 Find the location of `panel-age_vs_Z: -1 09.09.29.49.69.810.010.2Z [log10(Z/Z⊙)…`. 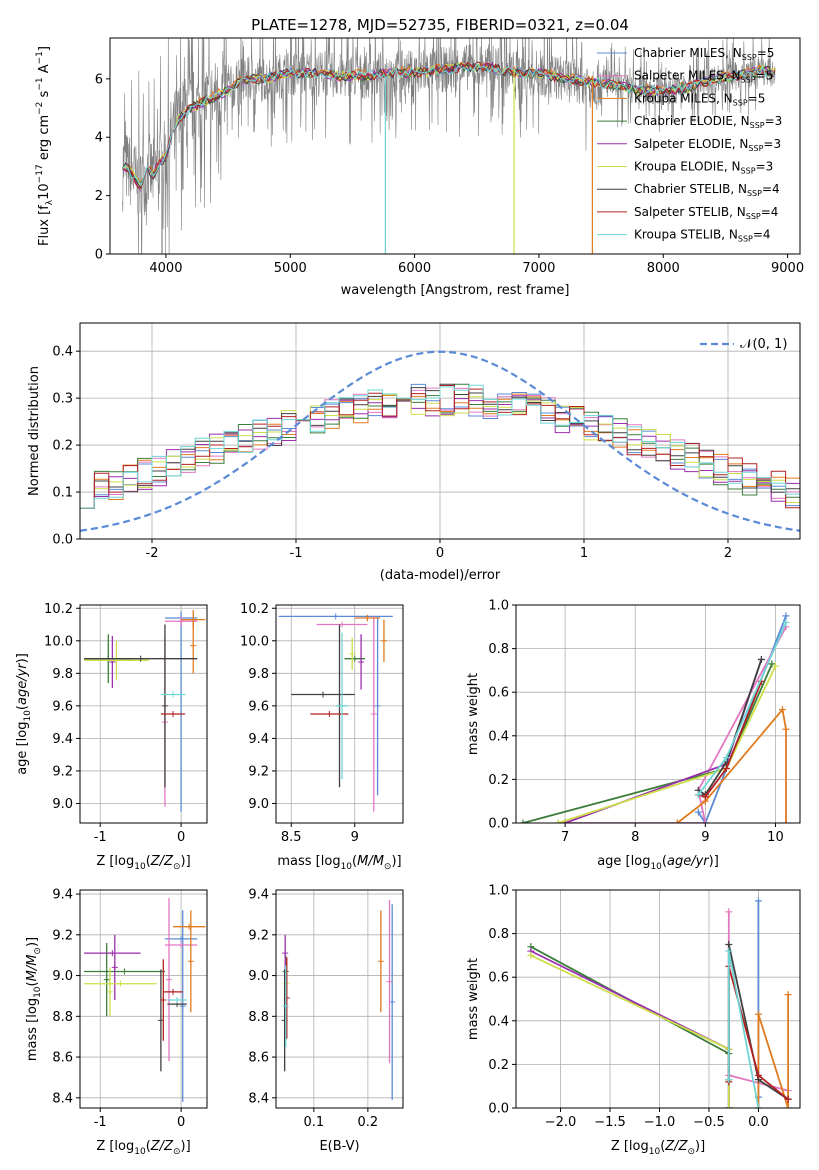

panel-age_vs_Z: -1 09.09.29.49.69.810.010.2Z [log10(Z/Z⊙)… is located at coordinates (111, 737).